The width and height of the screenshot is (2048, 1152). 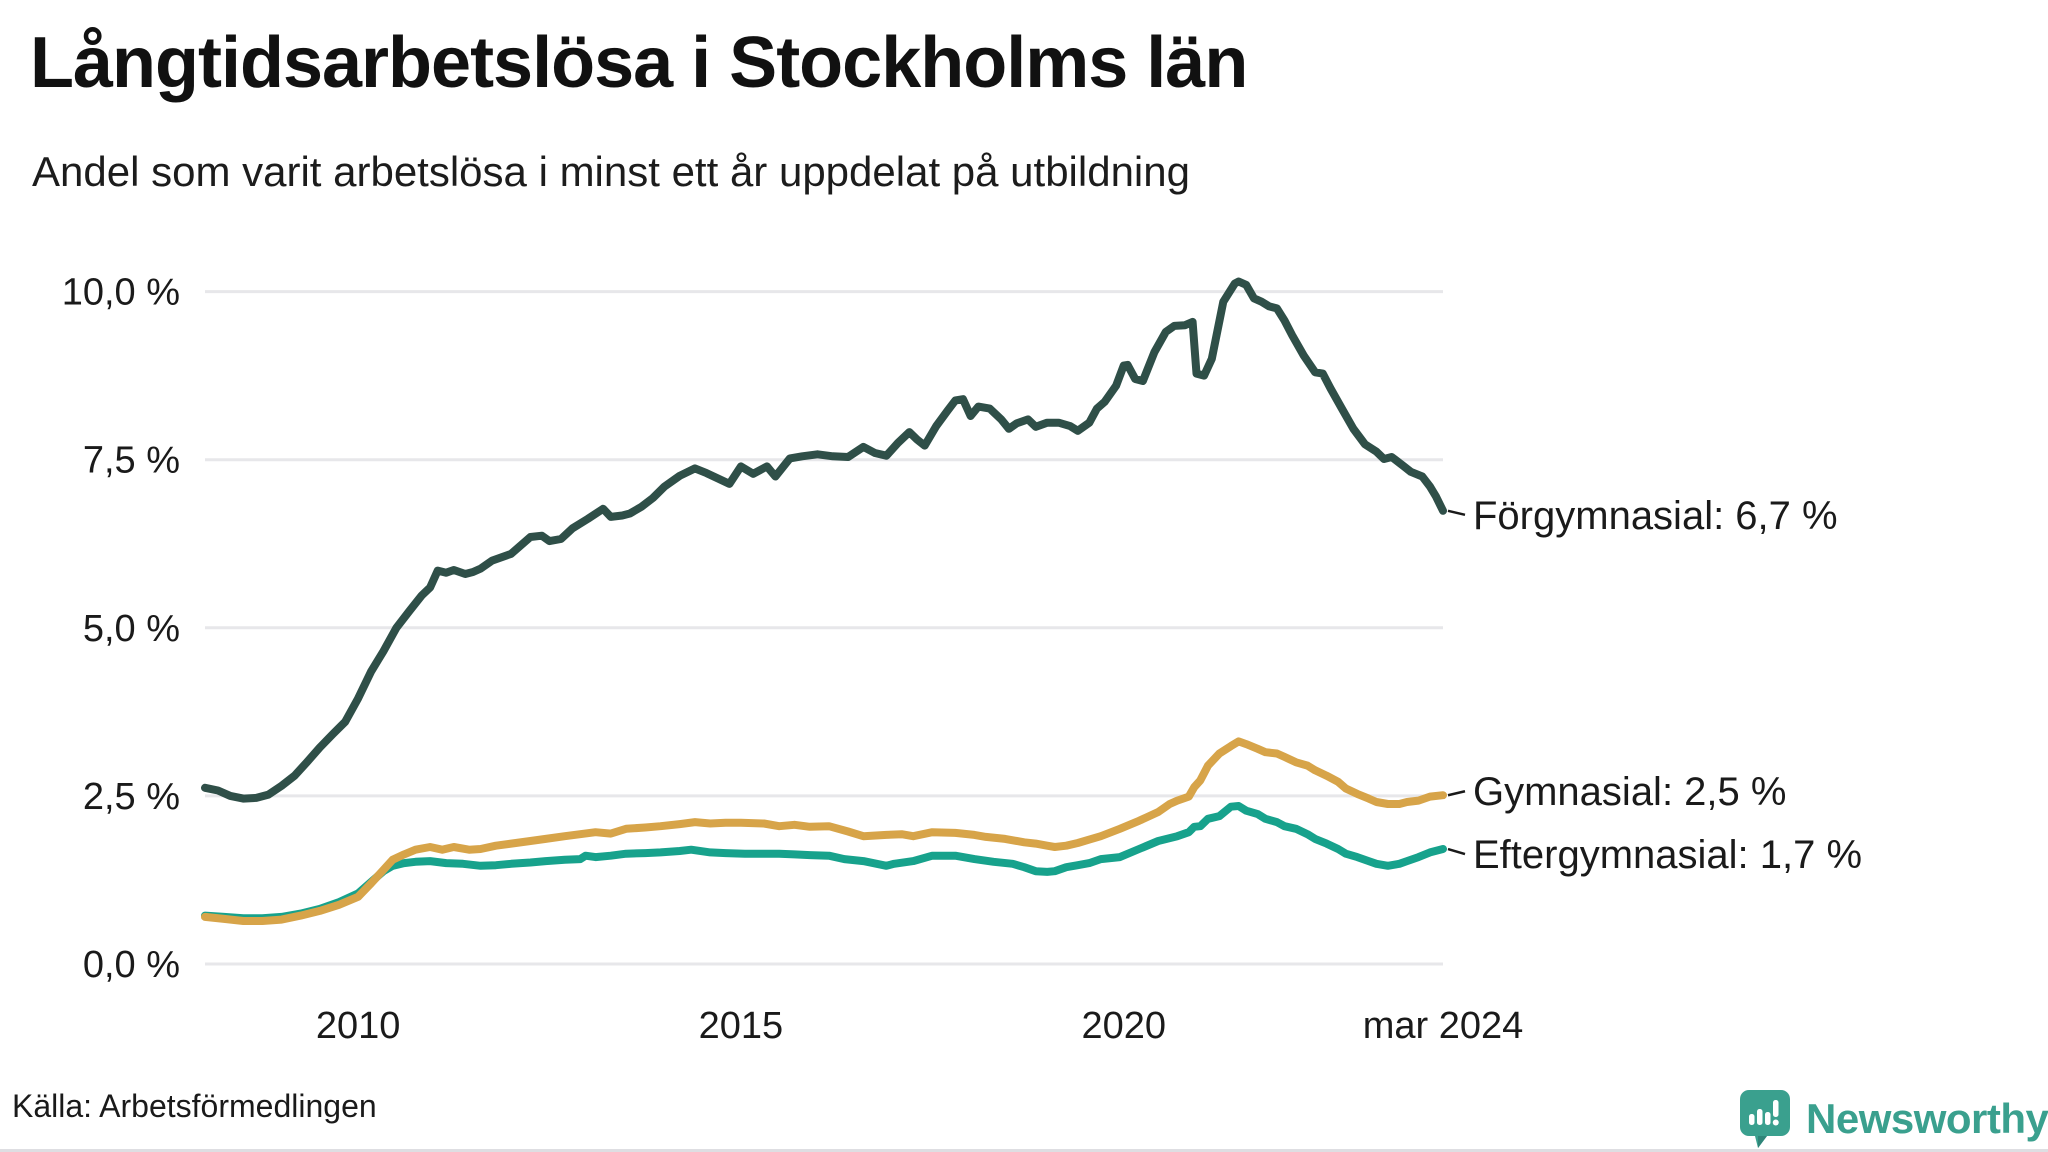 What do you see at coordinates (1456, 851) in the screenshot?
I see `label-leader-dash-eftergymnasial` at bounding box center [1456, 851].